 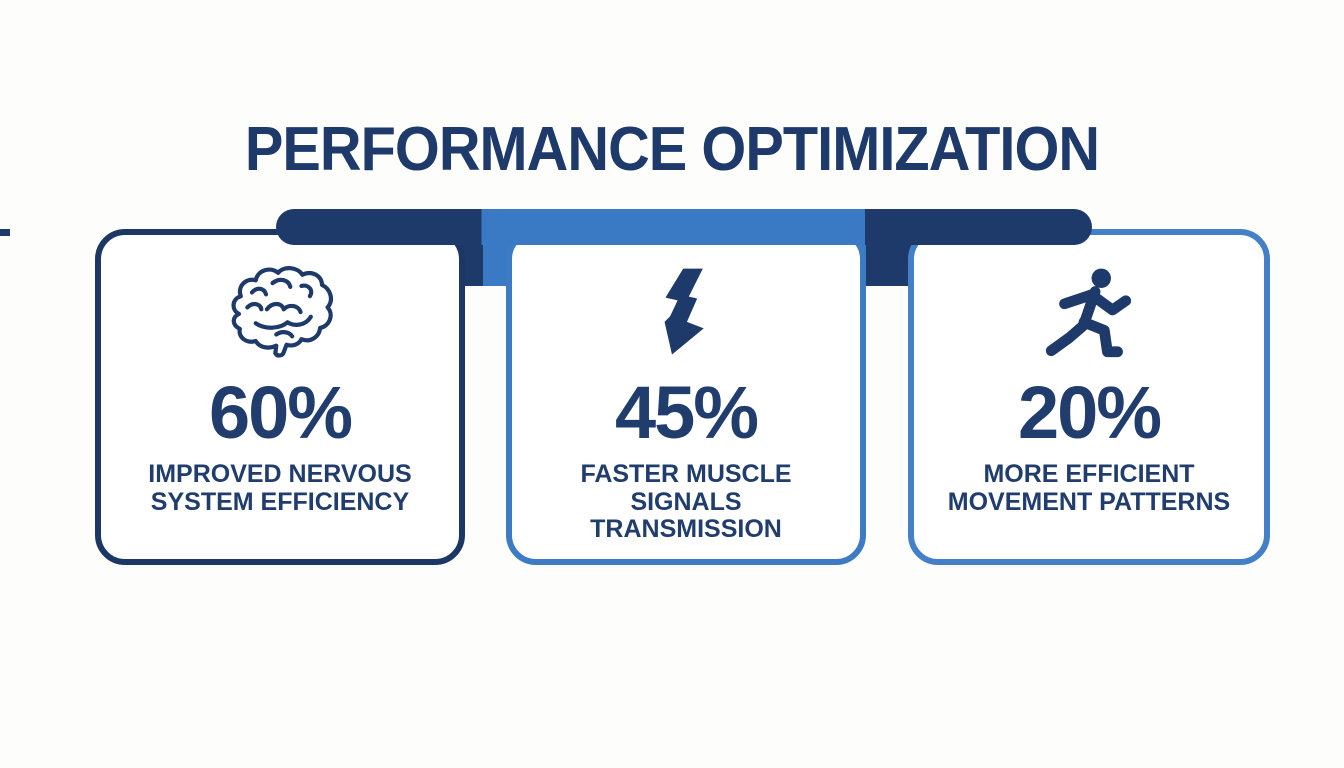 What do you see at coordinates (1089, 412) in the screenshot?
I see `stat-percent: 20%` at bounding box center [1089, 412].